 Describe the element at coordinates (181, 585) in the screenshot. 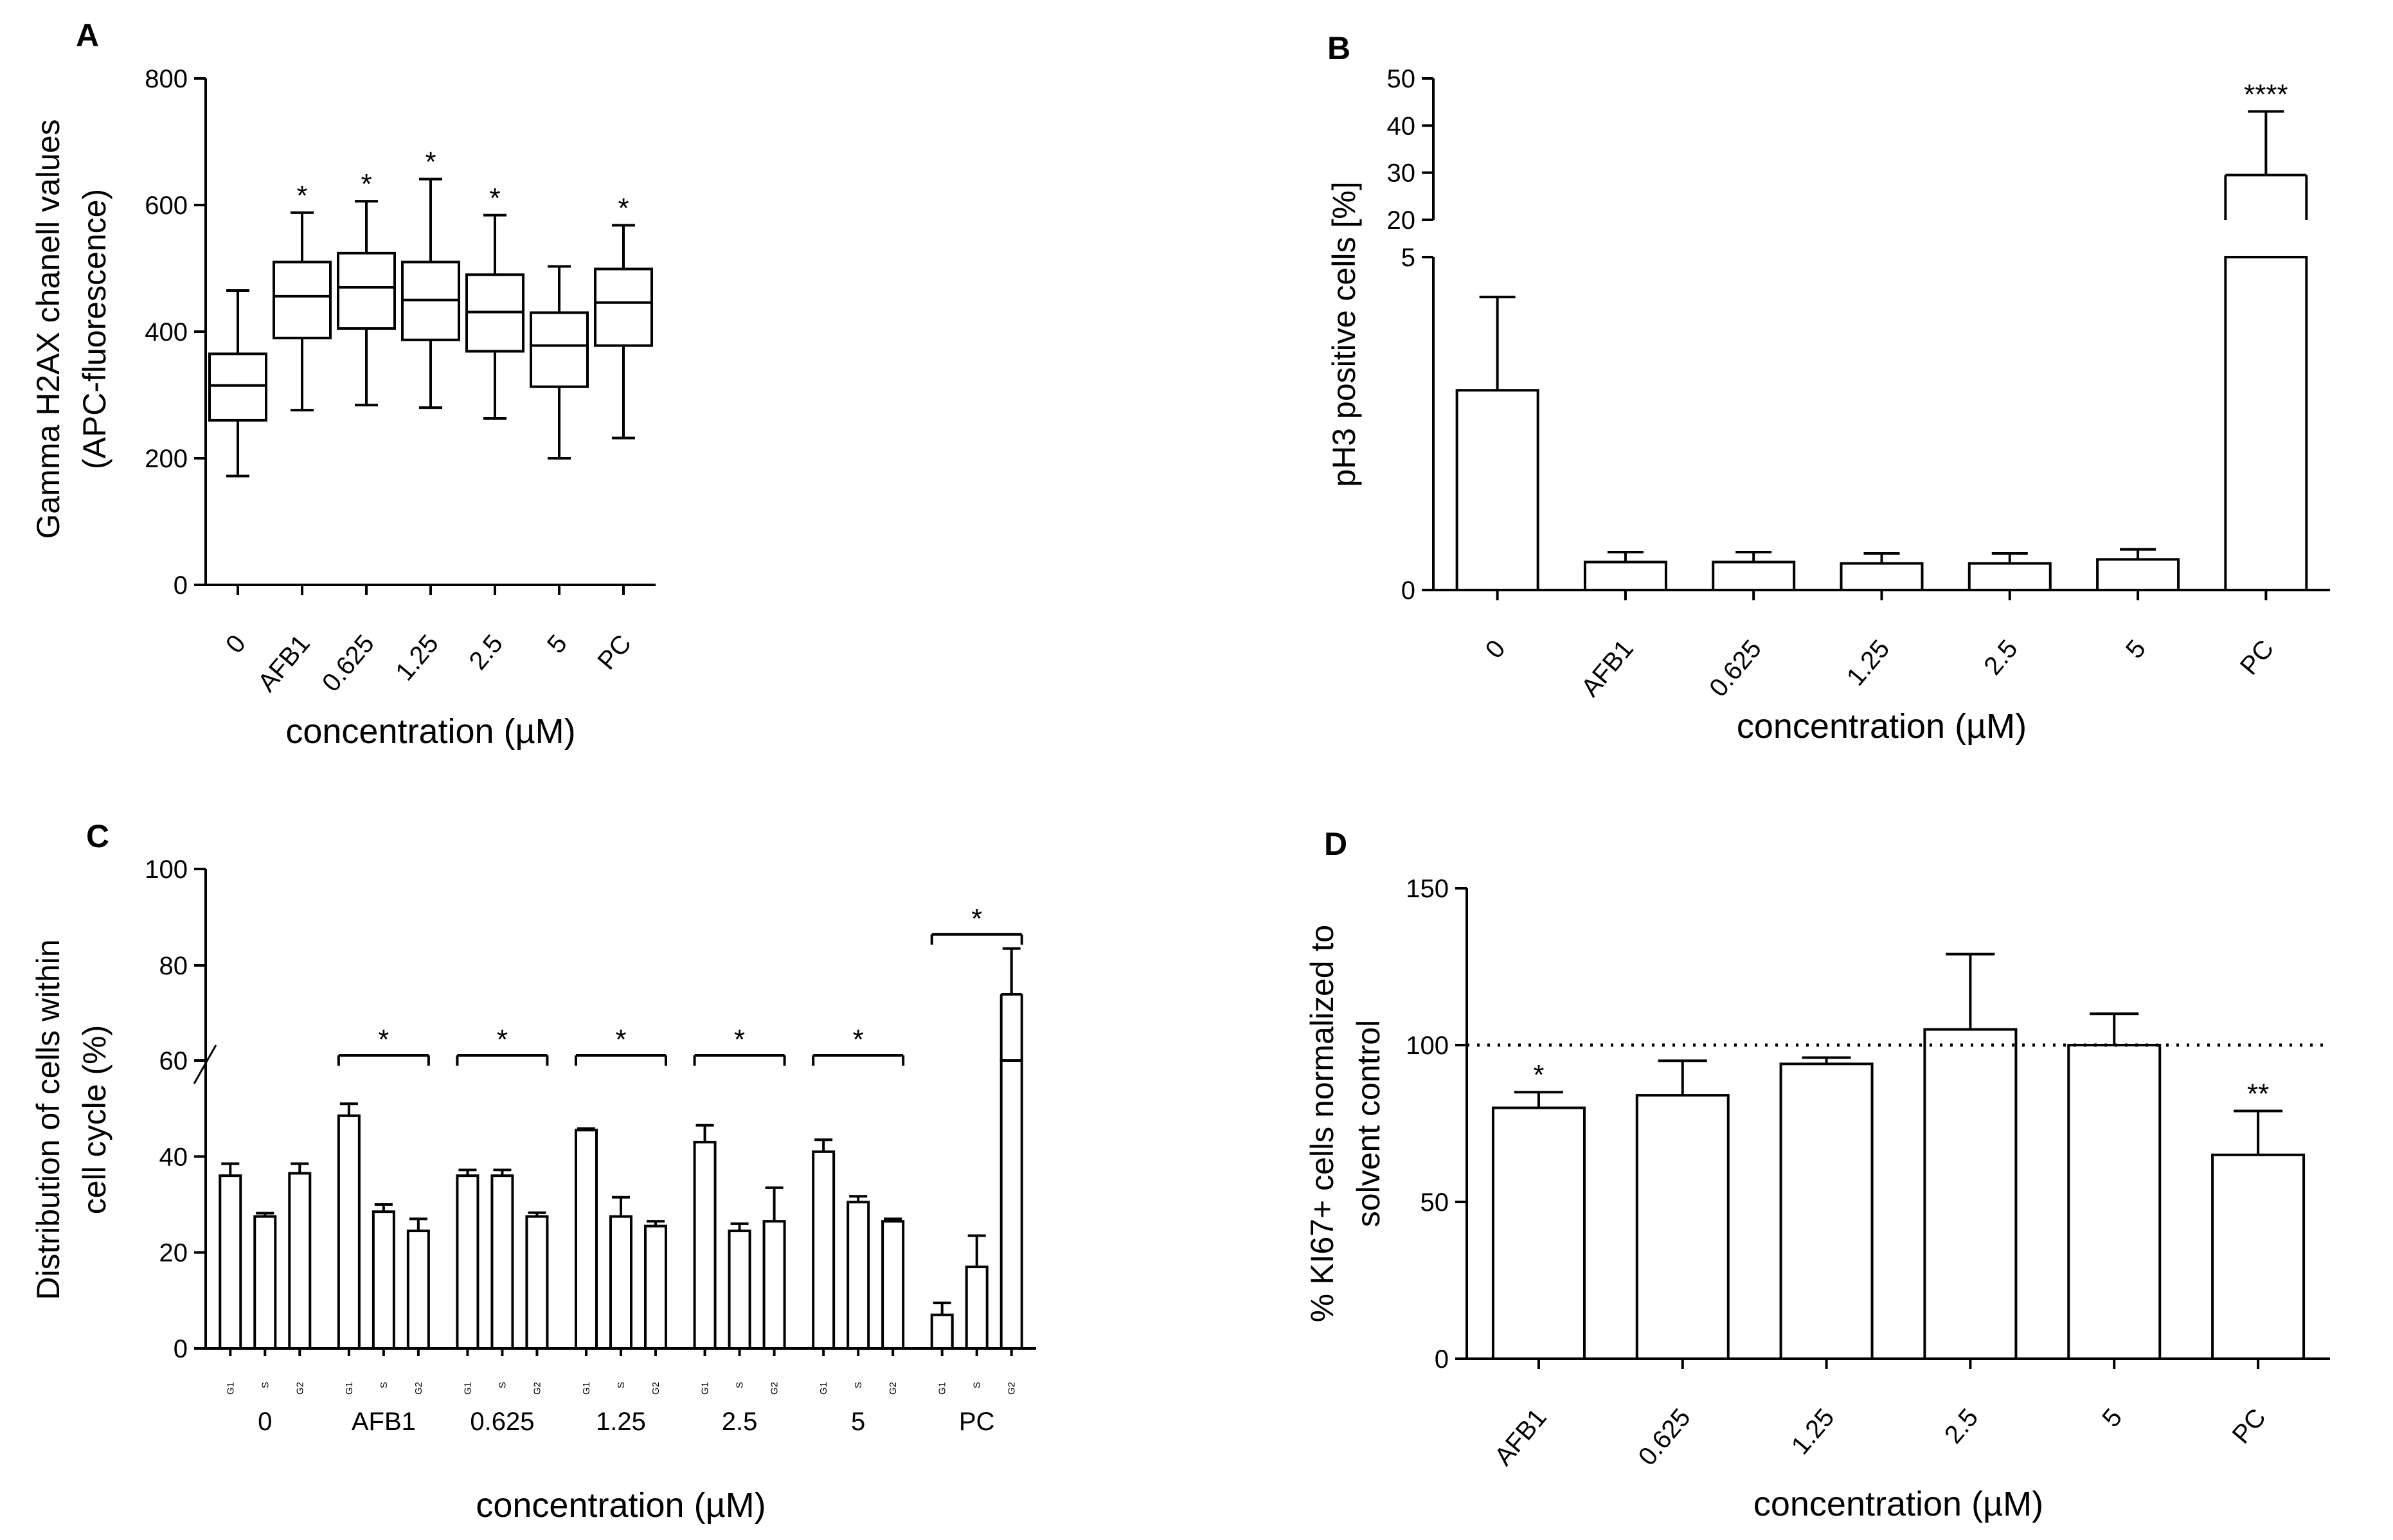

I see `panel-a-y-tick-label: 0` at that location.